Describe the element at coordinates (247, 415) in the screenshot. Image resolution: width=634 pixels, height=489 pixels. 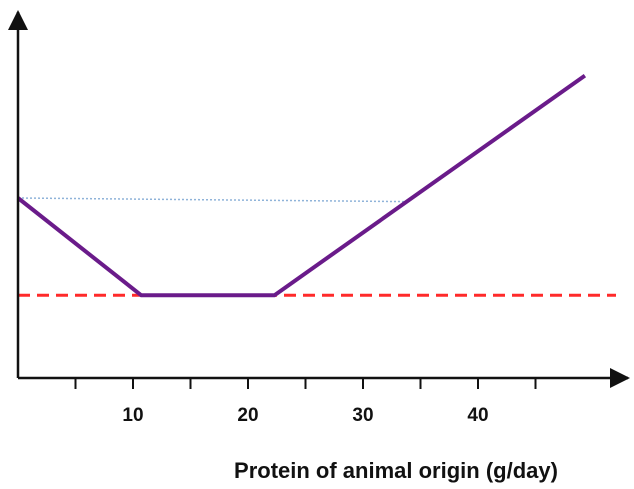
I see `x-tick-label: 20` at that location.